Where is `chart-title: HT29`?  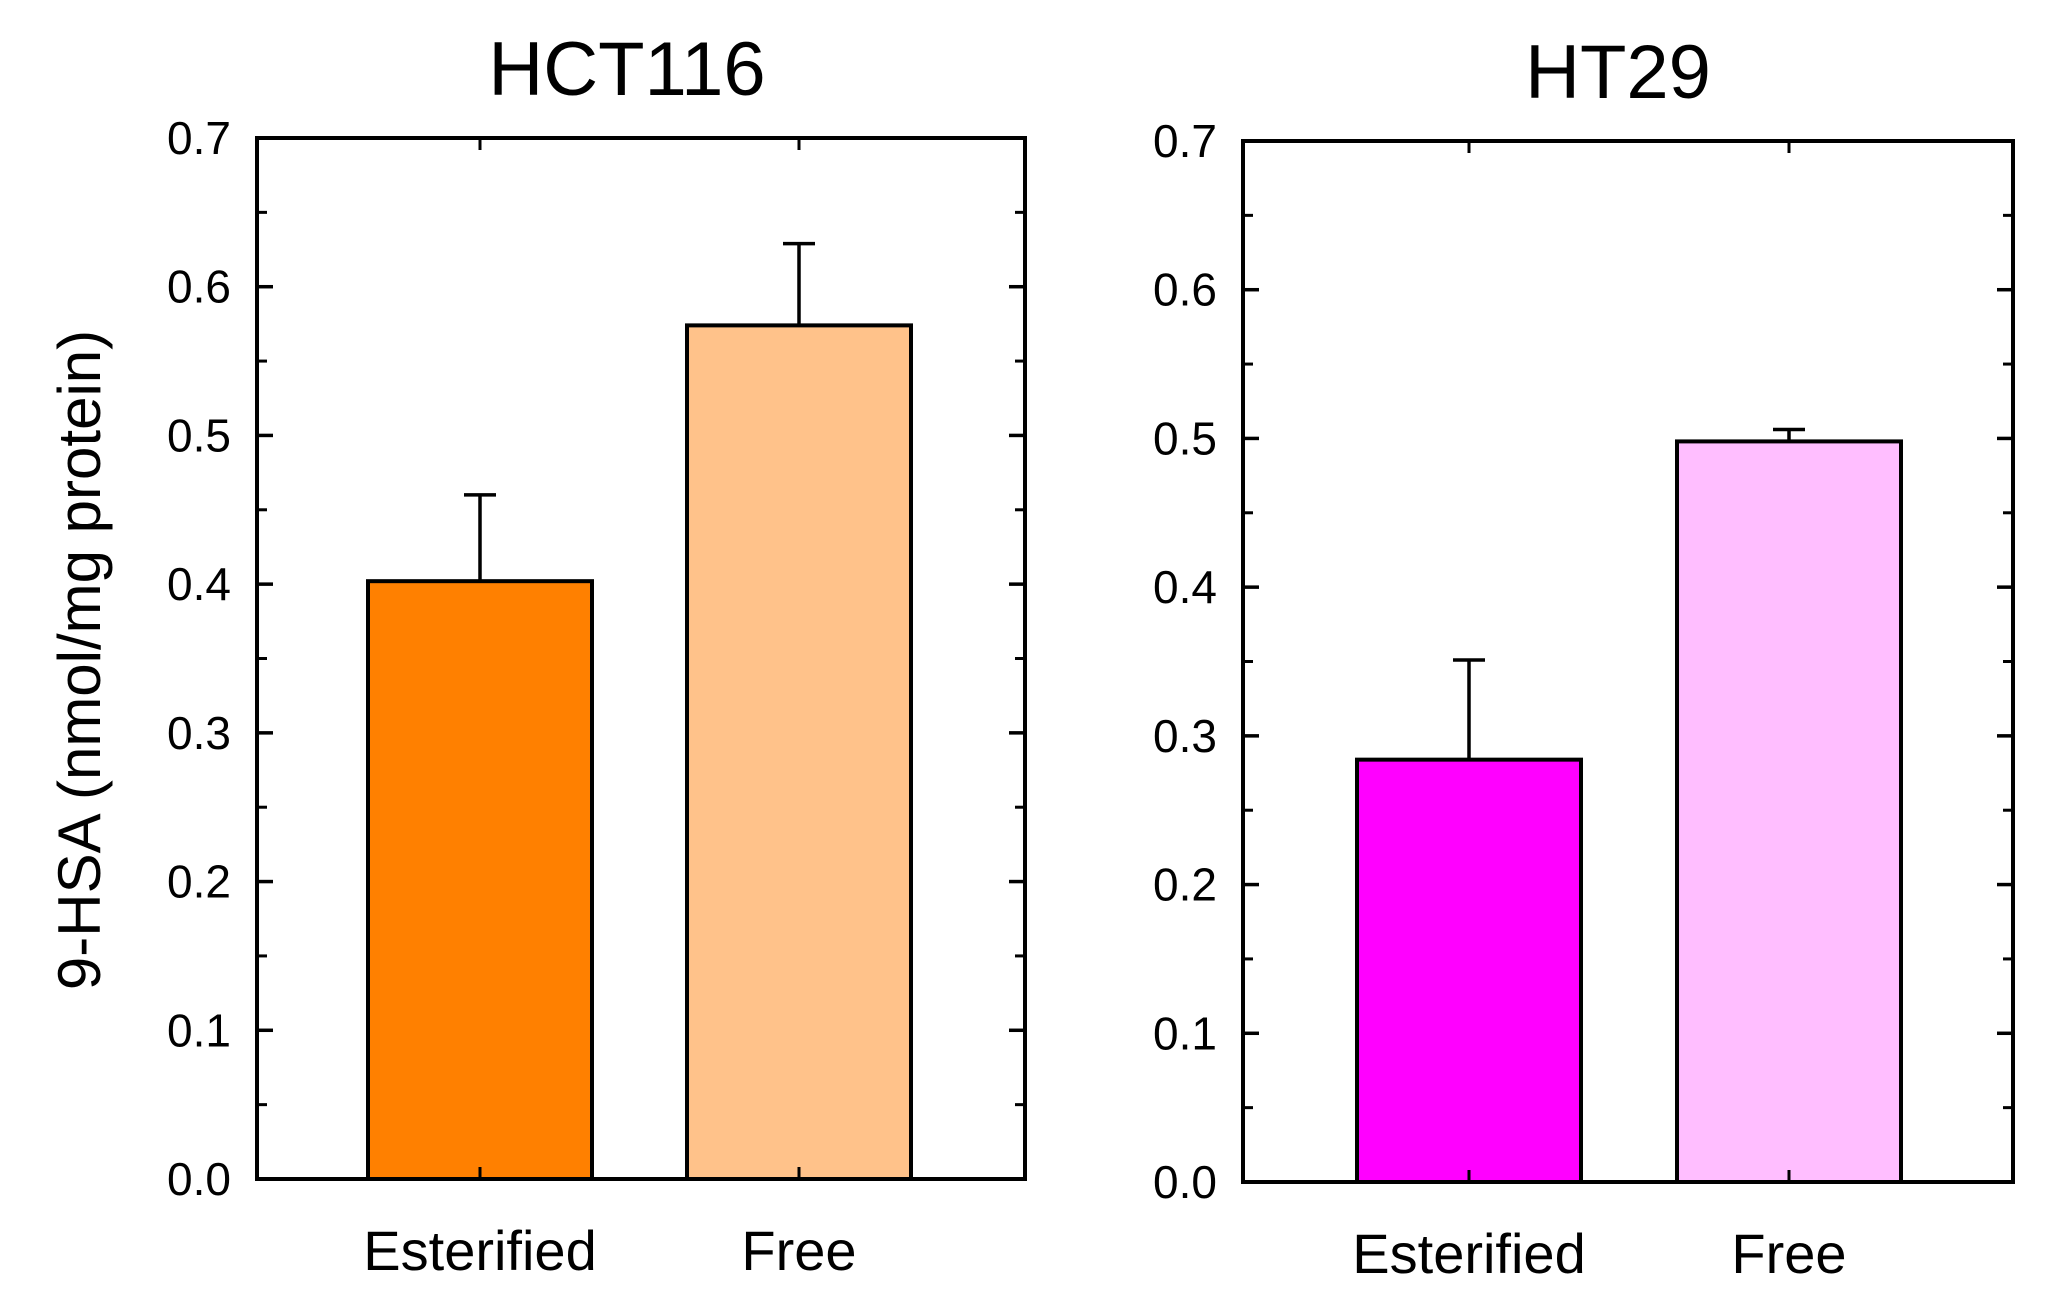 chart-title: HT29 is located at coordinates (1618, 72).